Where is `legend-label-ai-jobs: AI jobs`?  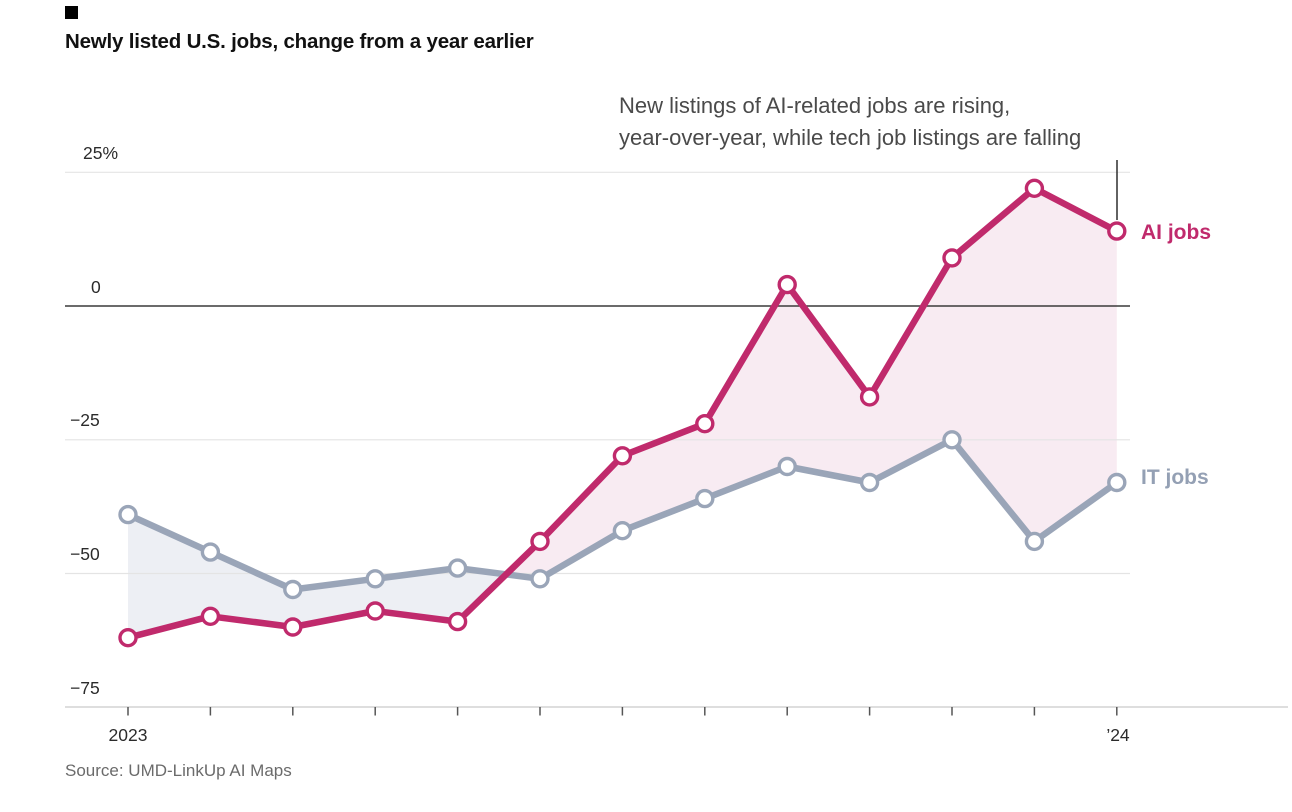
legend-label-ai-jobs: AI jobs is located at coordinates (1176, 232).